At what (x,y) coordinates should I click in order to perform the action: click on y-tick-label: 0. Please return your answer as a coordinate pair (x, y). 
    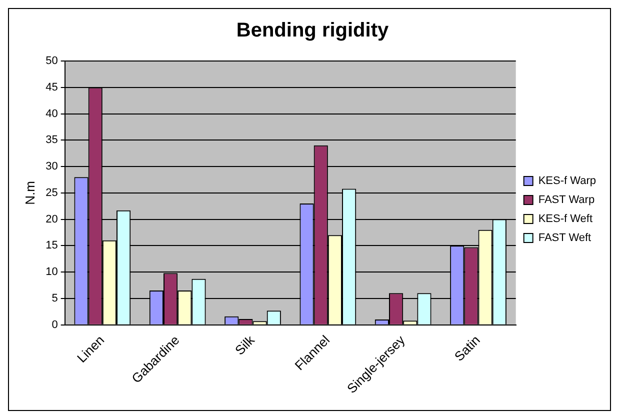
    Looking at the image, I should click on (55, 324).